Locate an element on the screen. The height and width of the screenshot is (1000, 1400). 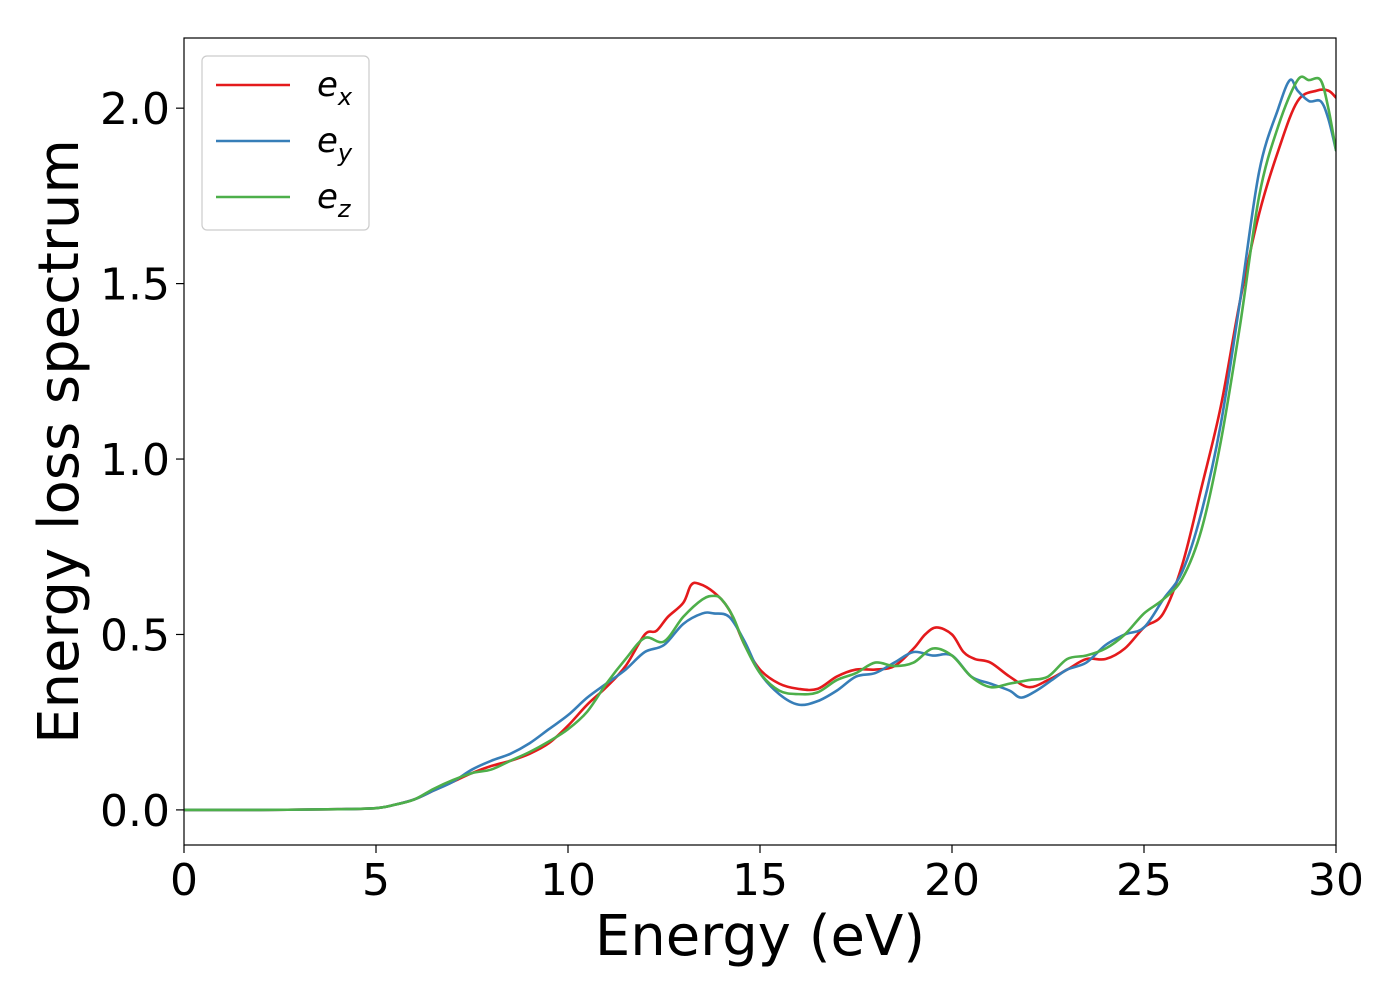
legend-label-subscript: y is located at coordinates (345, 153).